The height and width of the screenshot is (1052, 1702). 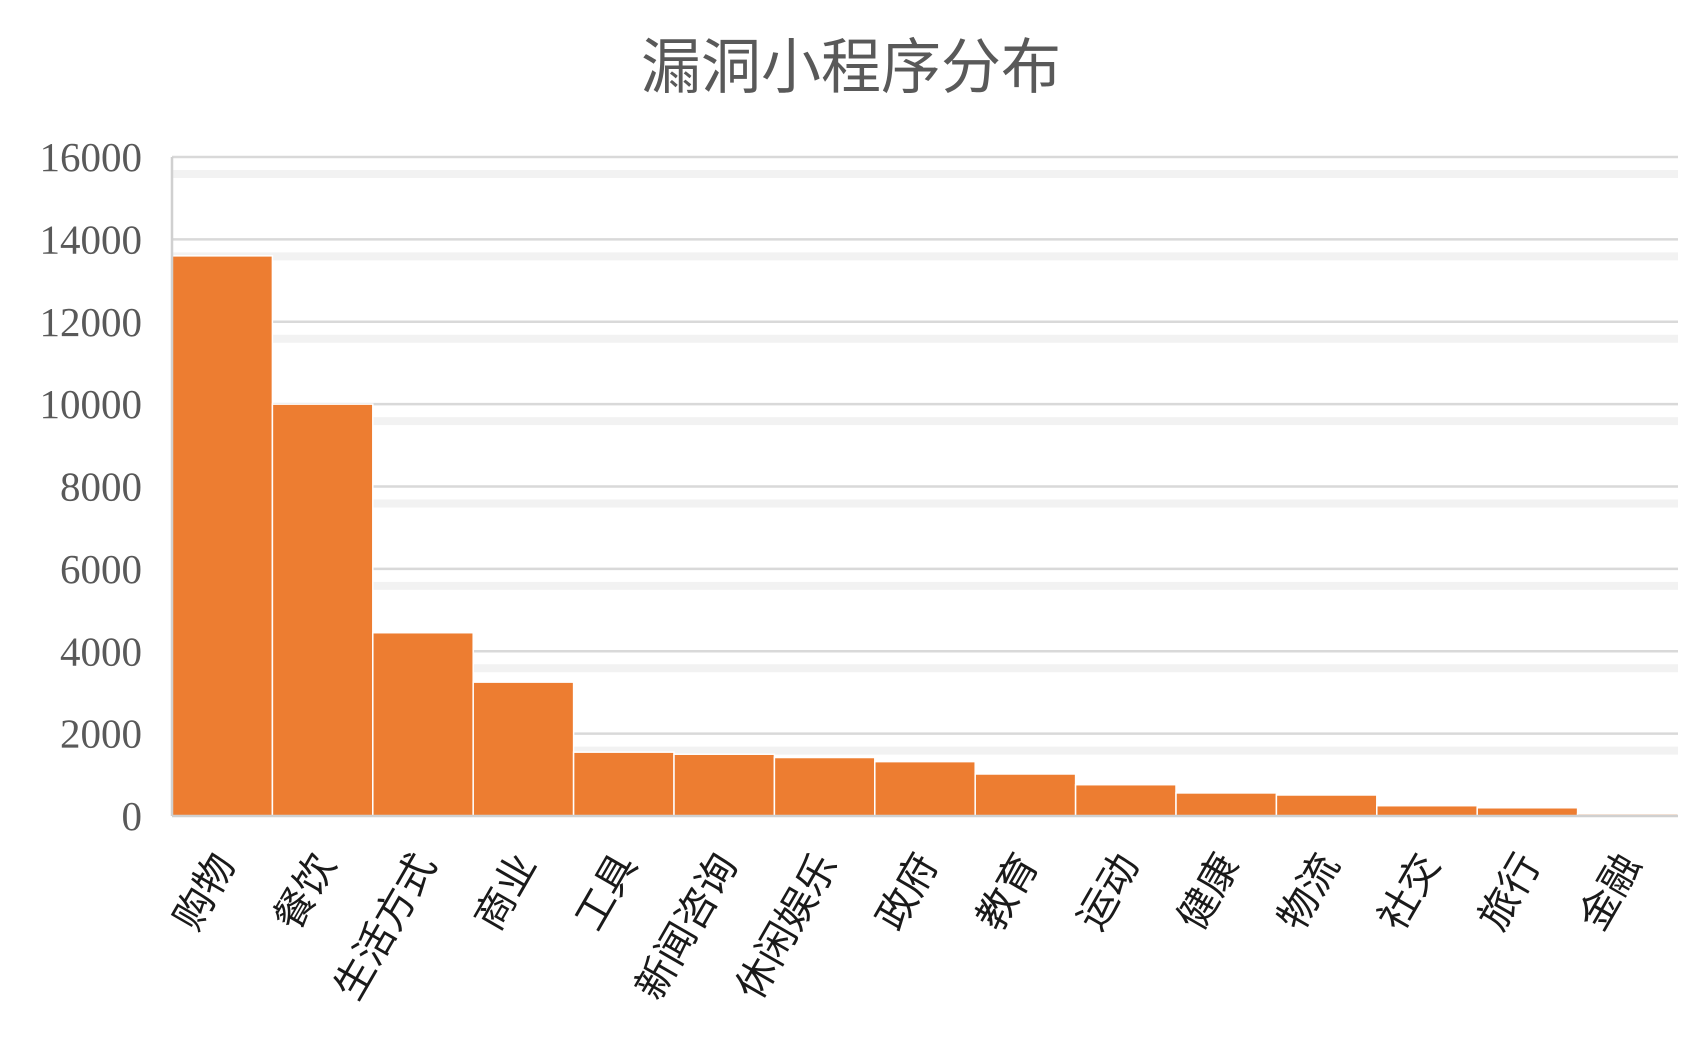 What do you see at coordinates (506, 892) in the screenshot?
I see `x-tick-label-商业: 商业` at bounding box center [506, 892].